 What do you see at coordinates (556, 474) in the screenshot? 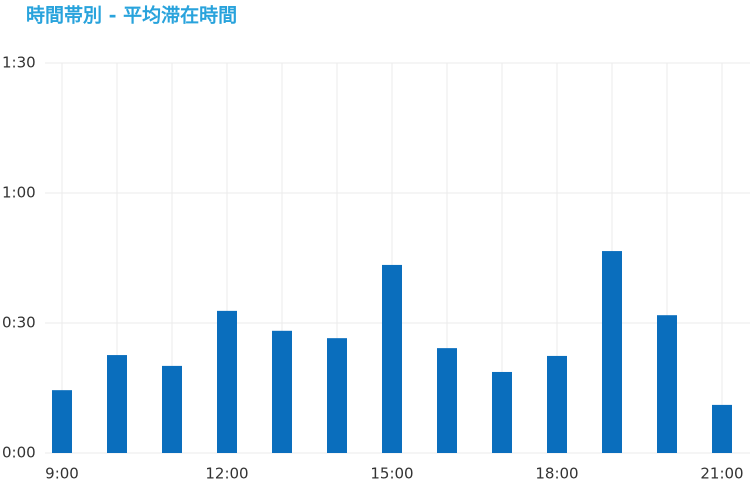
I see `x-tick-label: 18:00` at bounding box center [556, 474].